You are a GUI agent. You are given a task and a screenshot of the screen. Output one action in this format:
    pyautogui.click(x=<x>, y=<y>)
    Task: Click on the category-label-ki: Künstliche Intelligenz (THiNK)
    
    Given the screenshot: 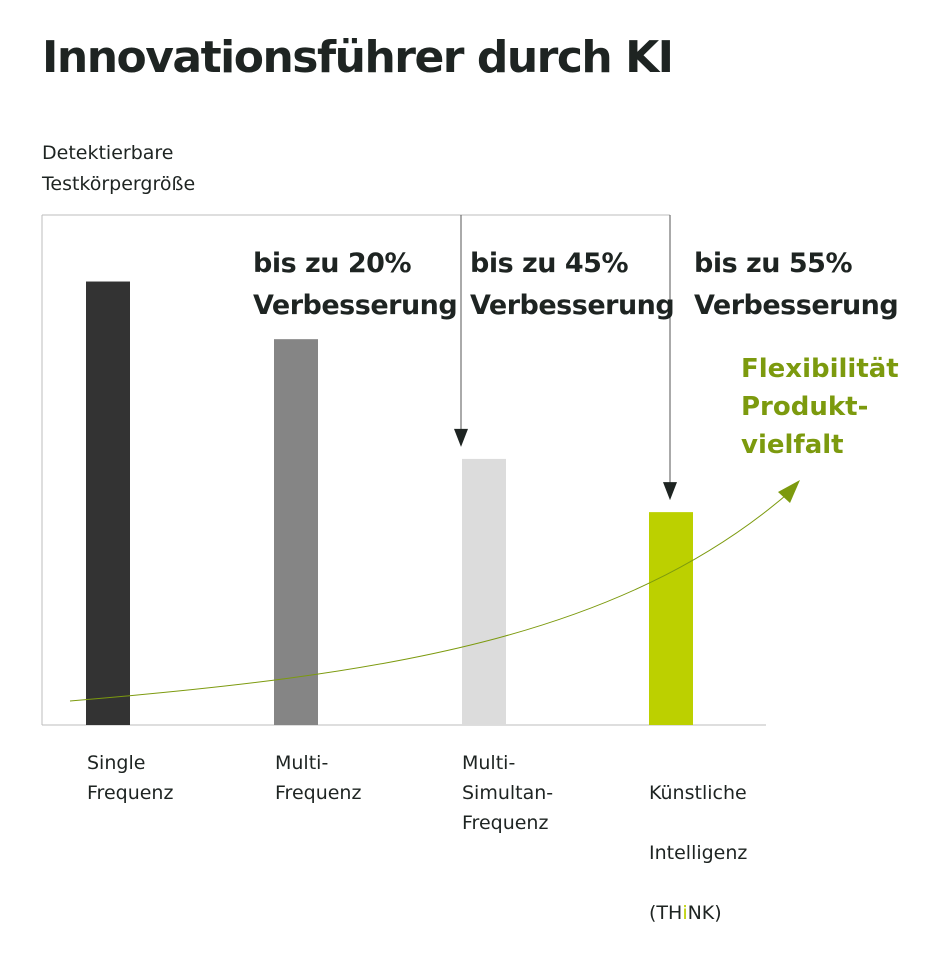 What is the action you would take?
    pyautogui.click(x=698, y=853)
    